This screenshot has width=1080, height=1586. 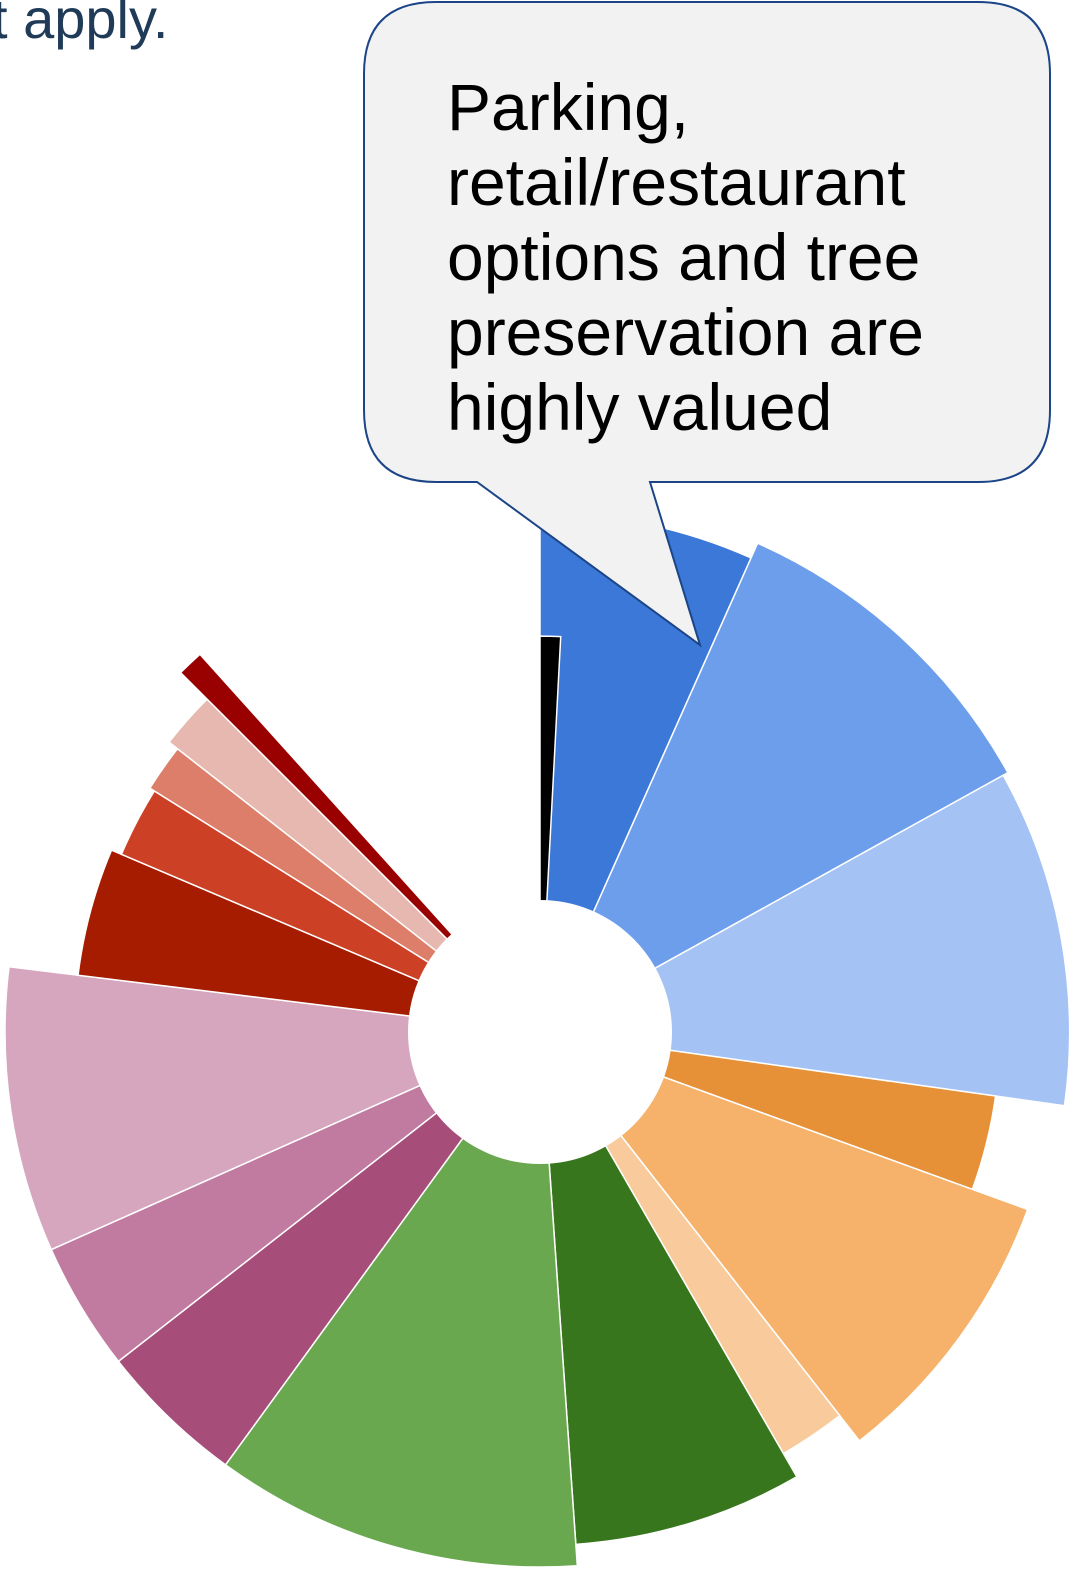 What do you see at coordinates (84, 25) in the screenshot?
I see `slide-heading-fragment: t apply.` at bounding box center [84, 25].